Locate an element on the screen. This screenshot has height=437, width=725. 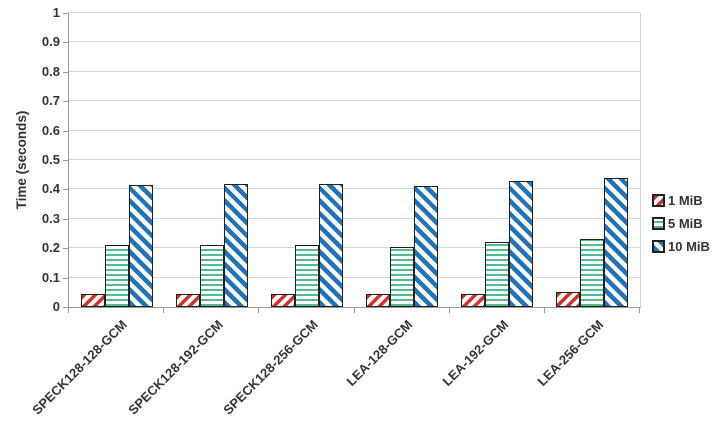
bar-10-mib-speck128-192-gcm is located at coordinates (235, 245).